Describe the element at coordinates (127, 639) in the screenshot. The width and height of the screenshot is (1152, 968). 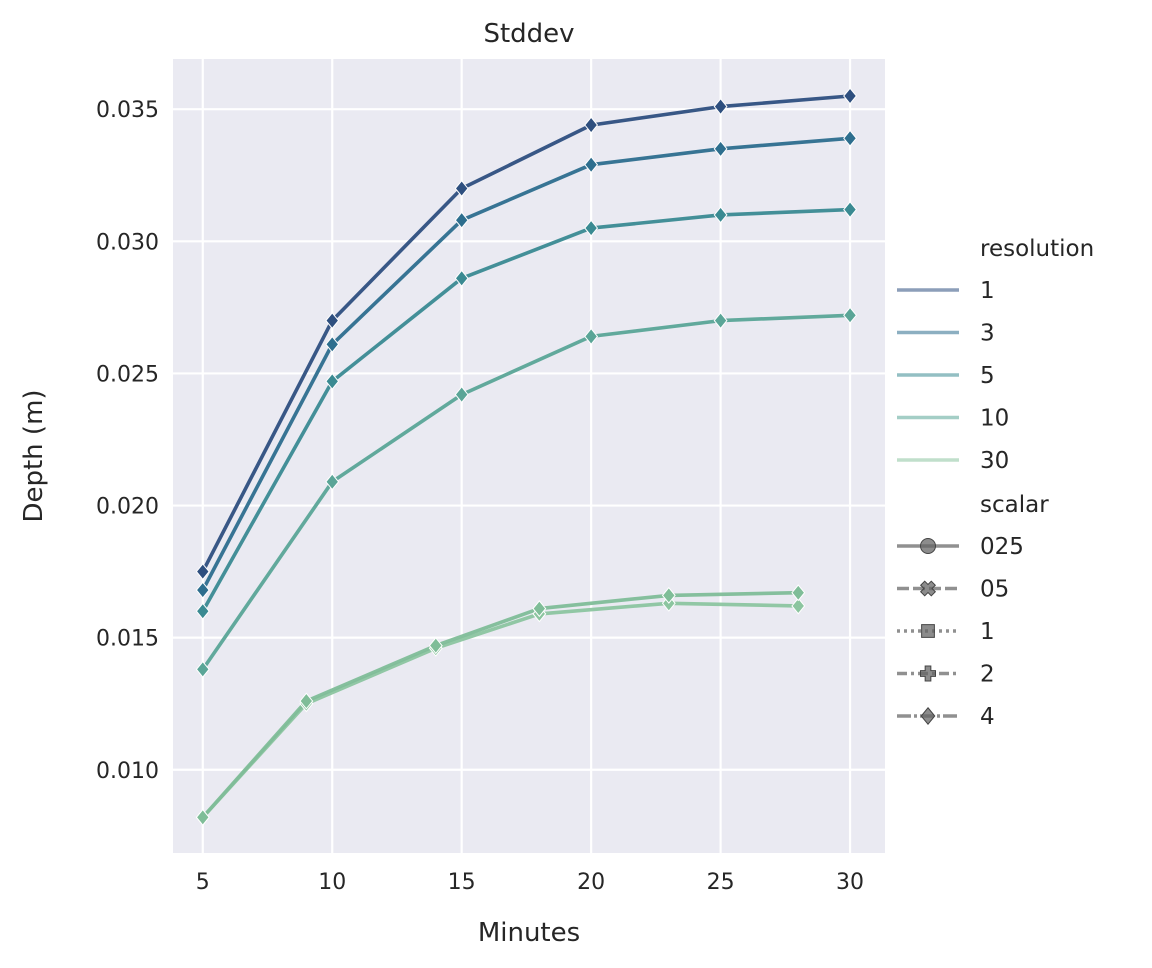
I see `y-tick-label: 0.015` at that location.